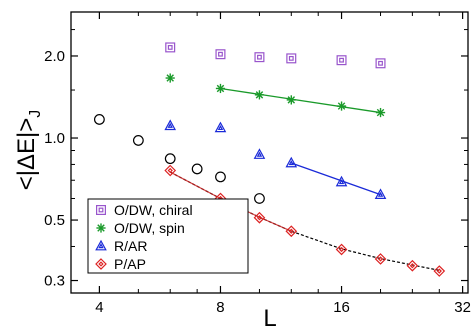 Image resolution: width=474 pixels, height=331 pixels. I want to click on legend-label: R/AR, so click(130, 246).